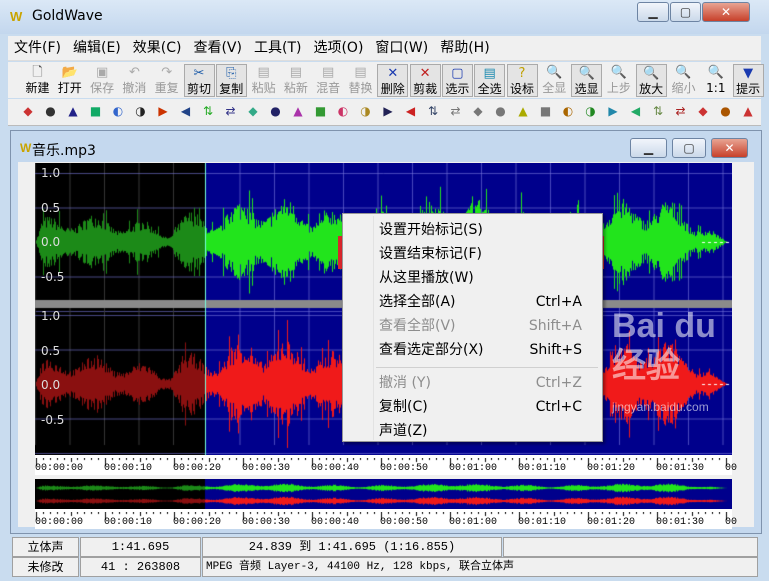 The width and height of the screenshot is (769, 581). I want to click on pitch-icon: ⇅, so click(208, 111).